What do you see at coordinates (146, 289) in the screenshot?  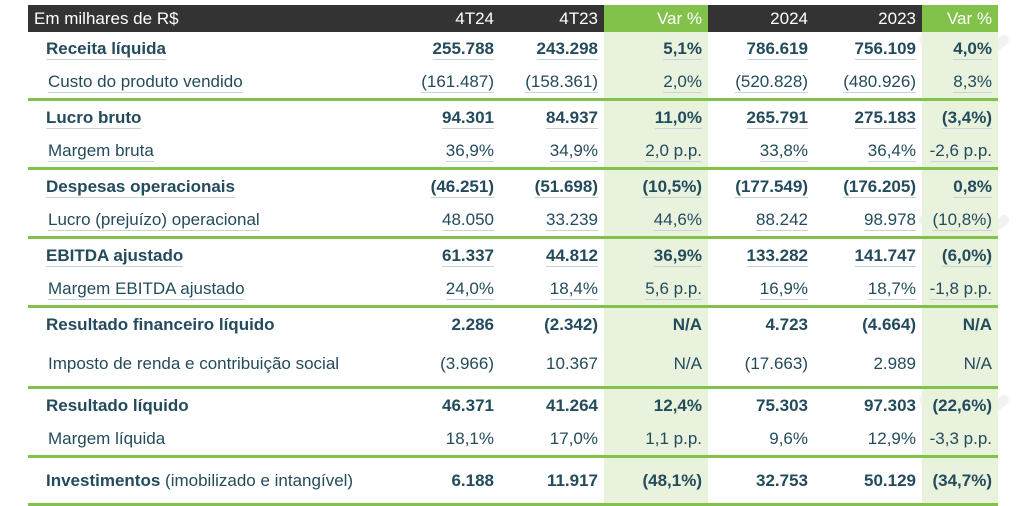 I see `row-label: Margem EBITDA ajustado` at bounding box center [146, 289].